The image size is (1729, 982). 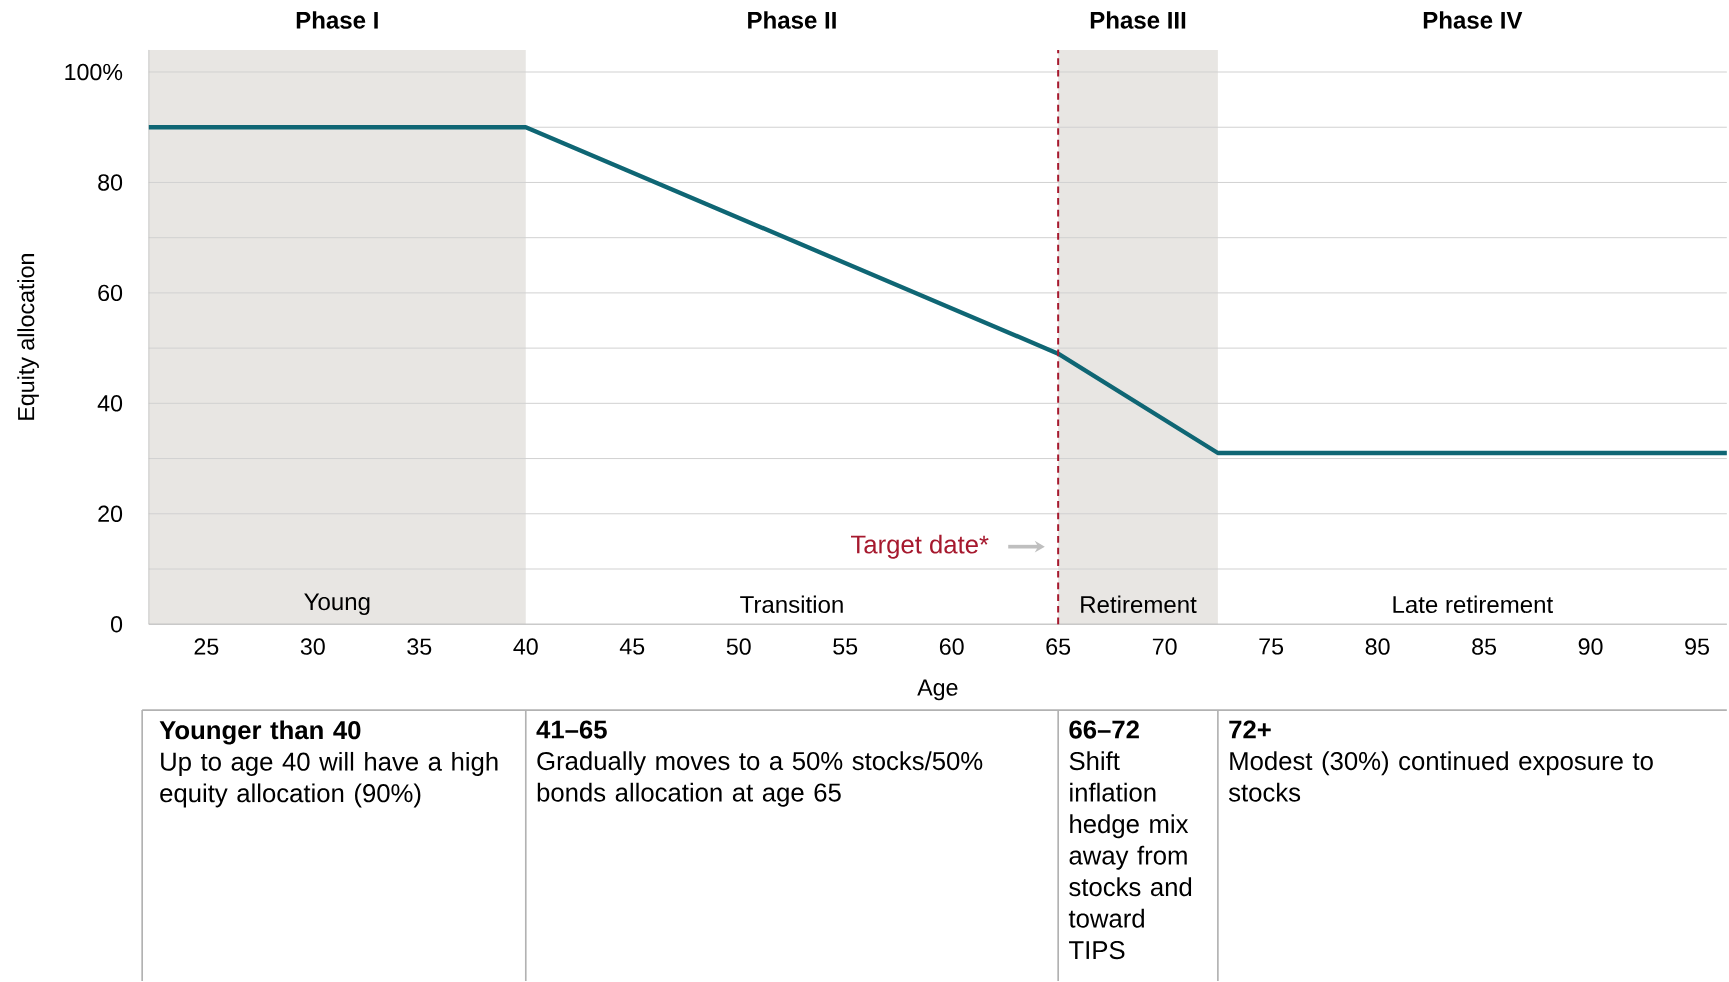 I want to click on band-label: Young, so click(x=337, y=604).